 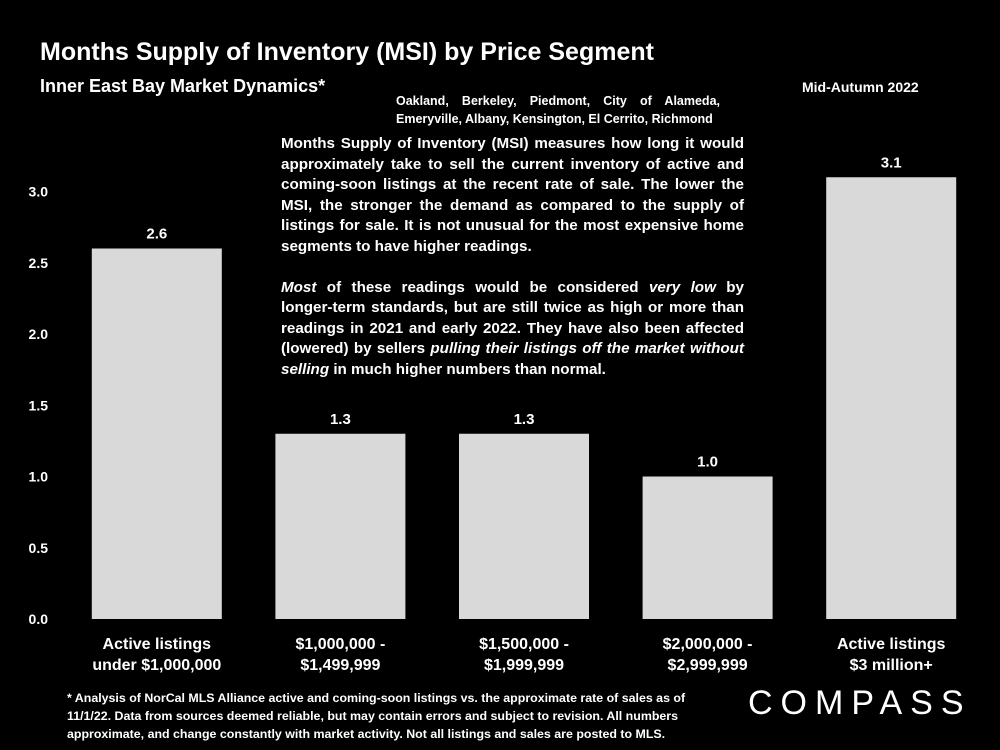 What do you see at coordinates (39, 619) in the screenshot?
I see `y-tick-label: 0.0` at bounding box center [39, 619].